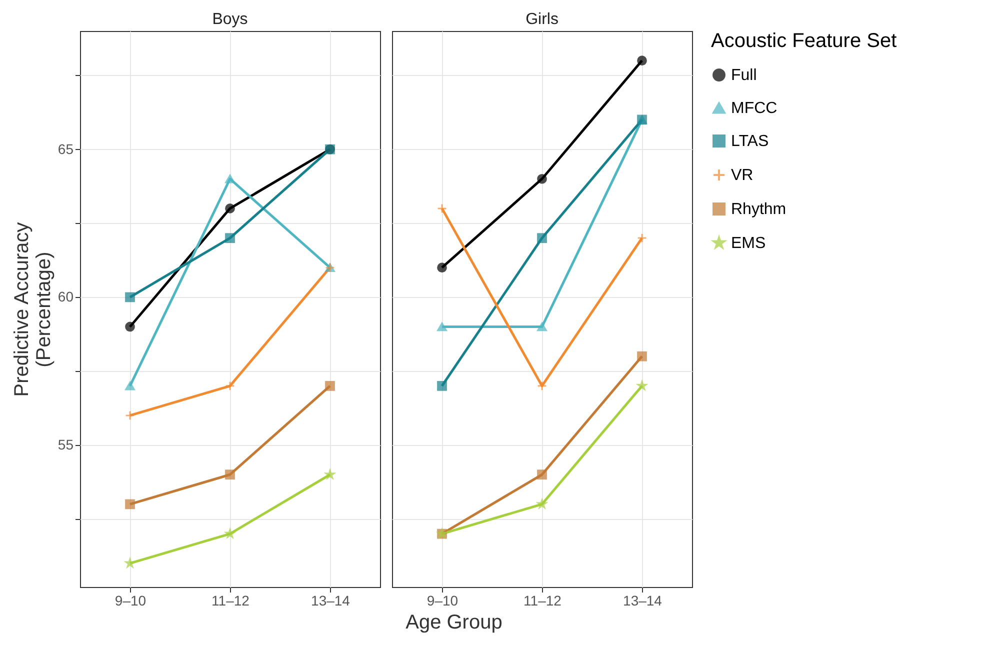 The width and height of the screenshot is (996, 664). Describe the element at coordinates (230, 19) in the screenshot. I see `chart-title: Boys` at that location.